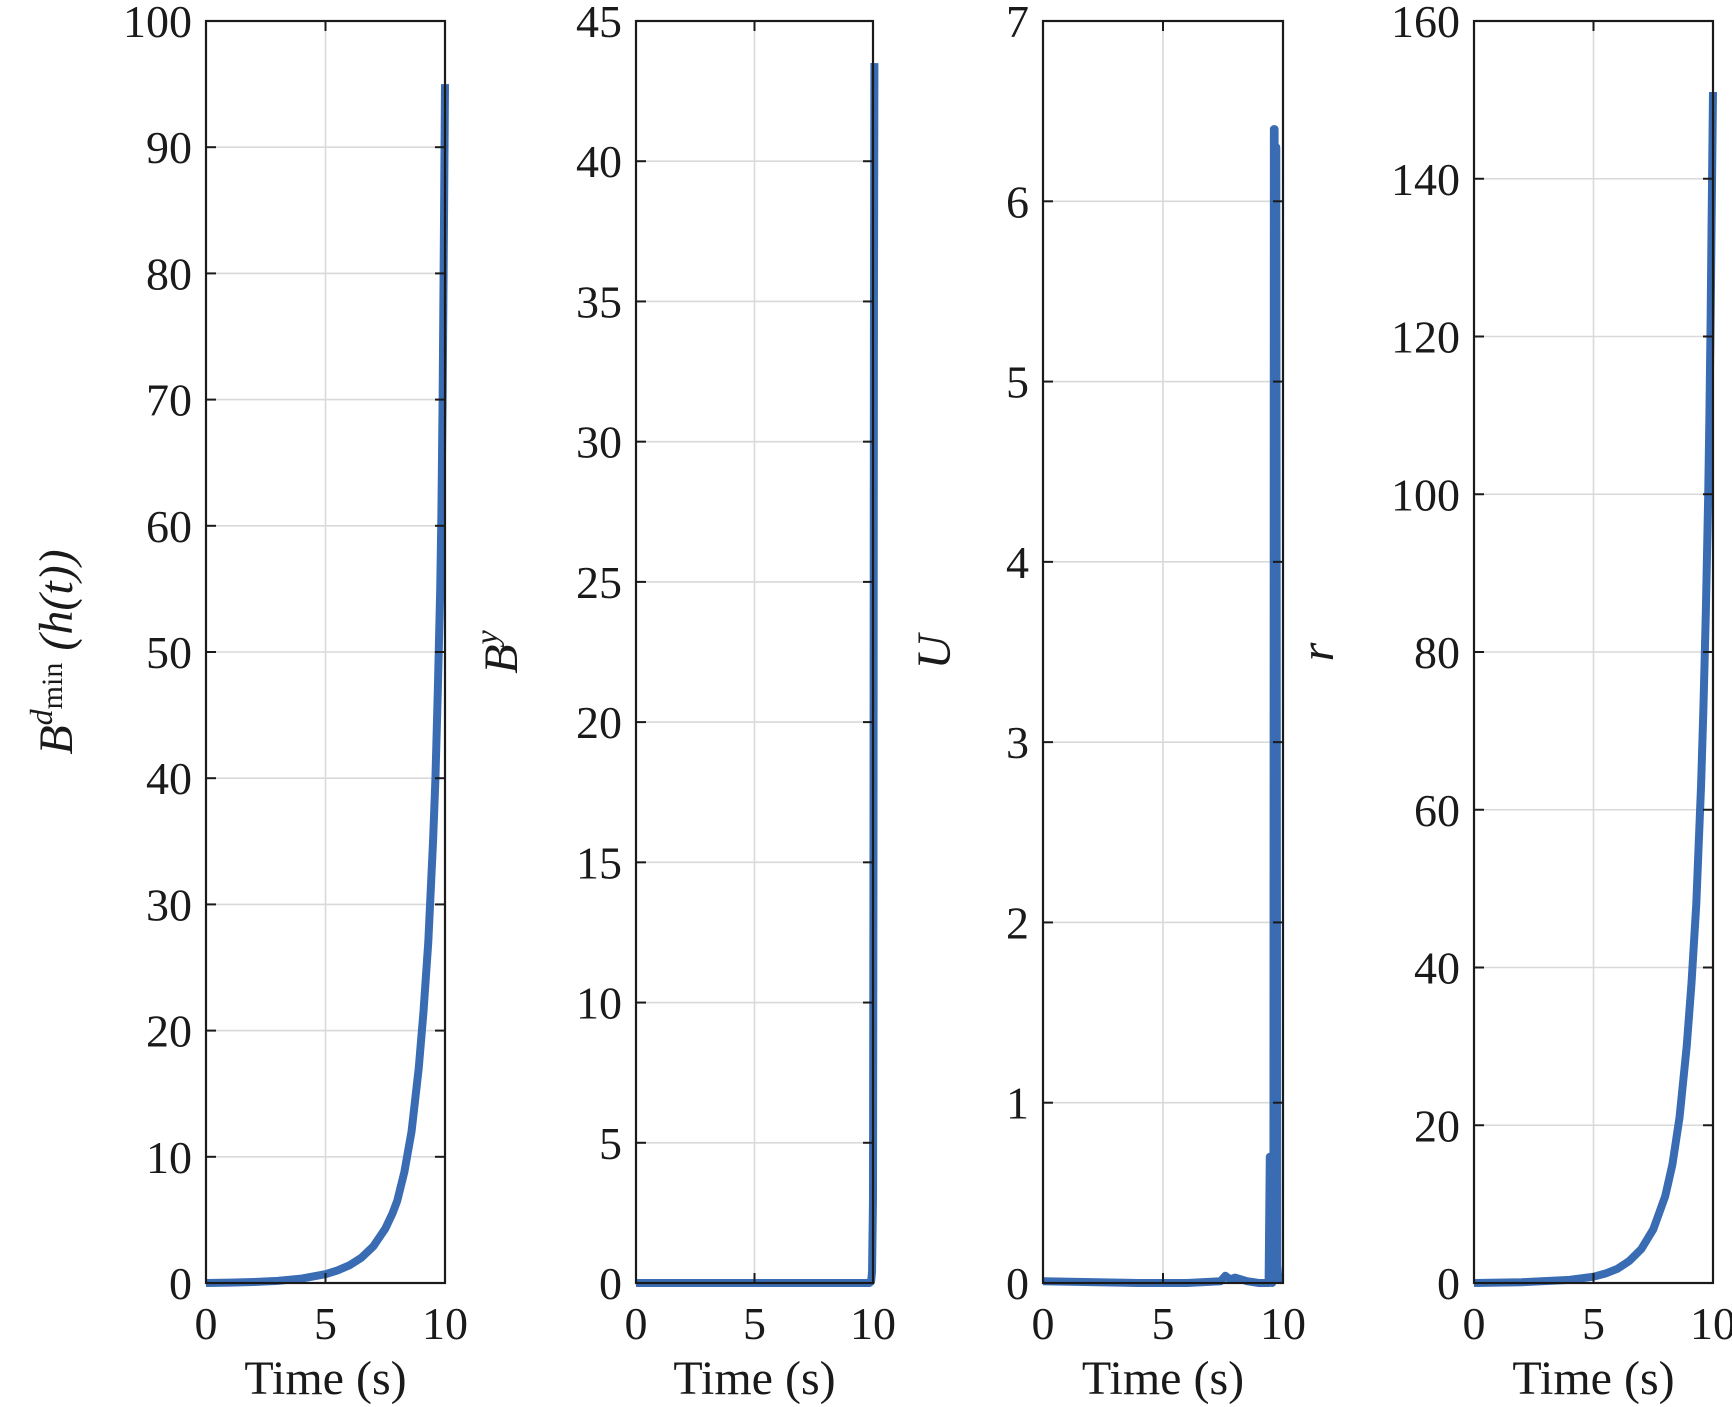 The height and width of the screenshot is (1407, 1732). What do you see at coordinates (1017, 742) in the screenshot?
I see `y-tick-label: 3` at bounding box center [1017, 742].